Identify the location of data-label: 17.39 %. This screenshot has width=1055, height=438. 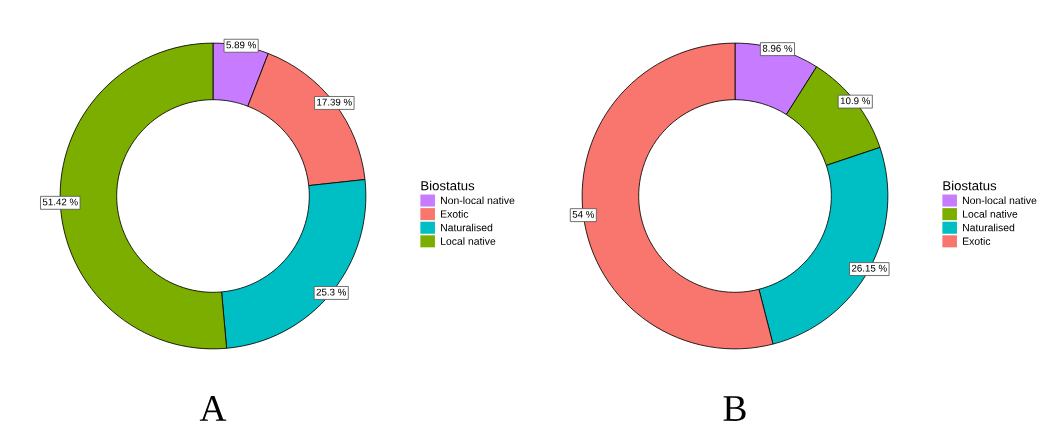
(334, 102).